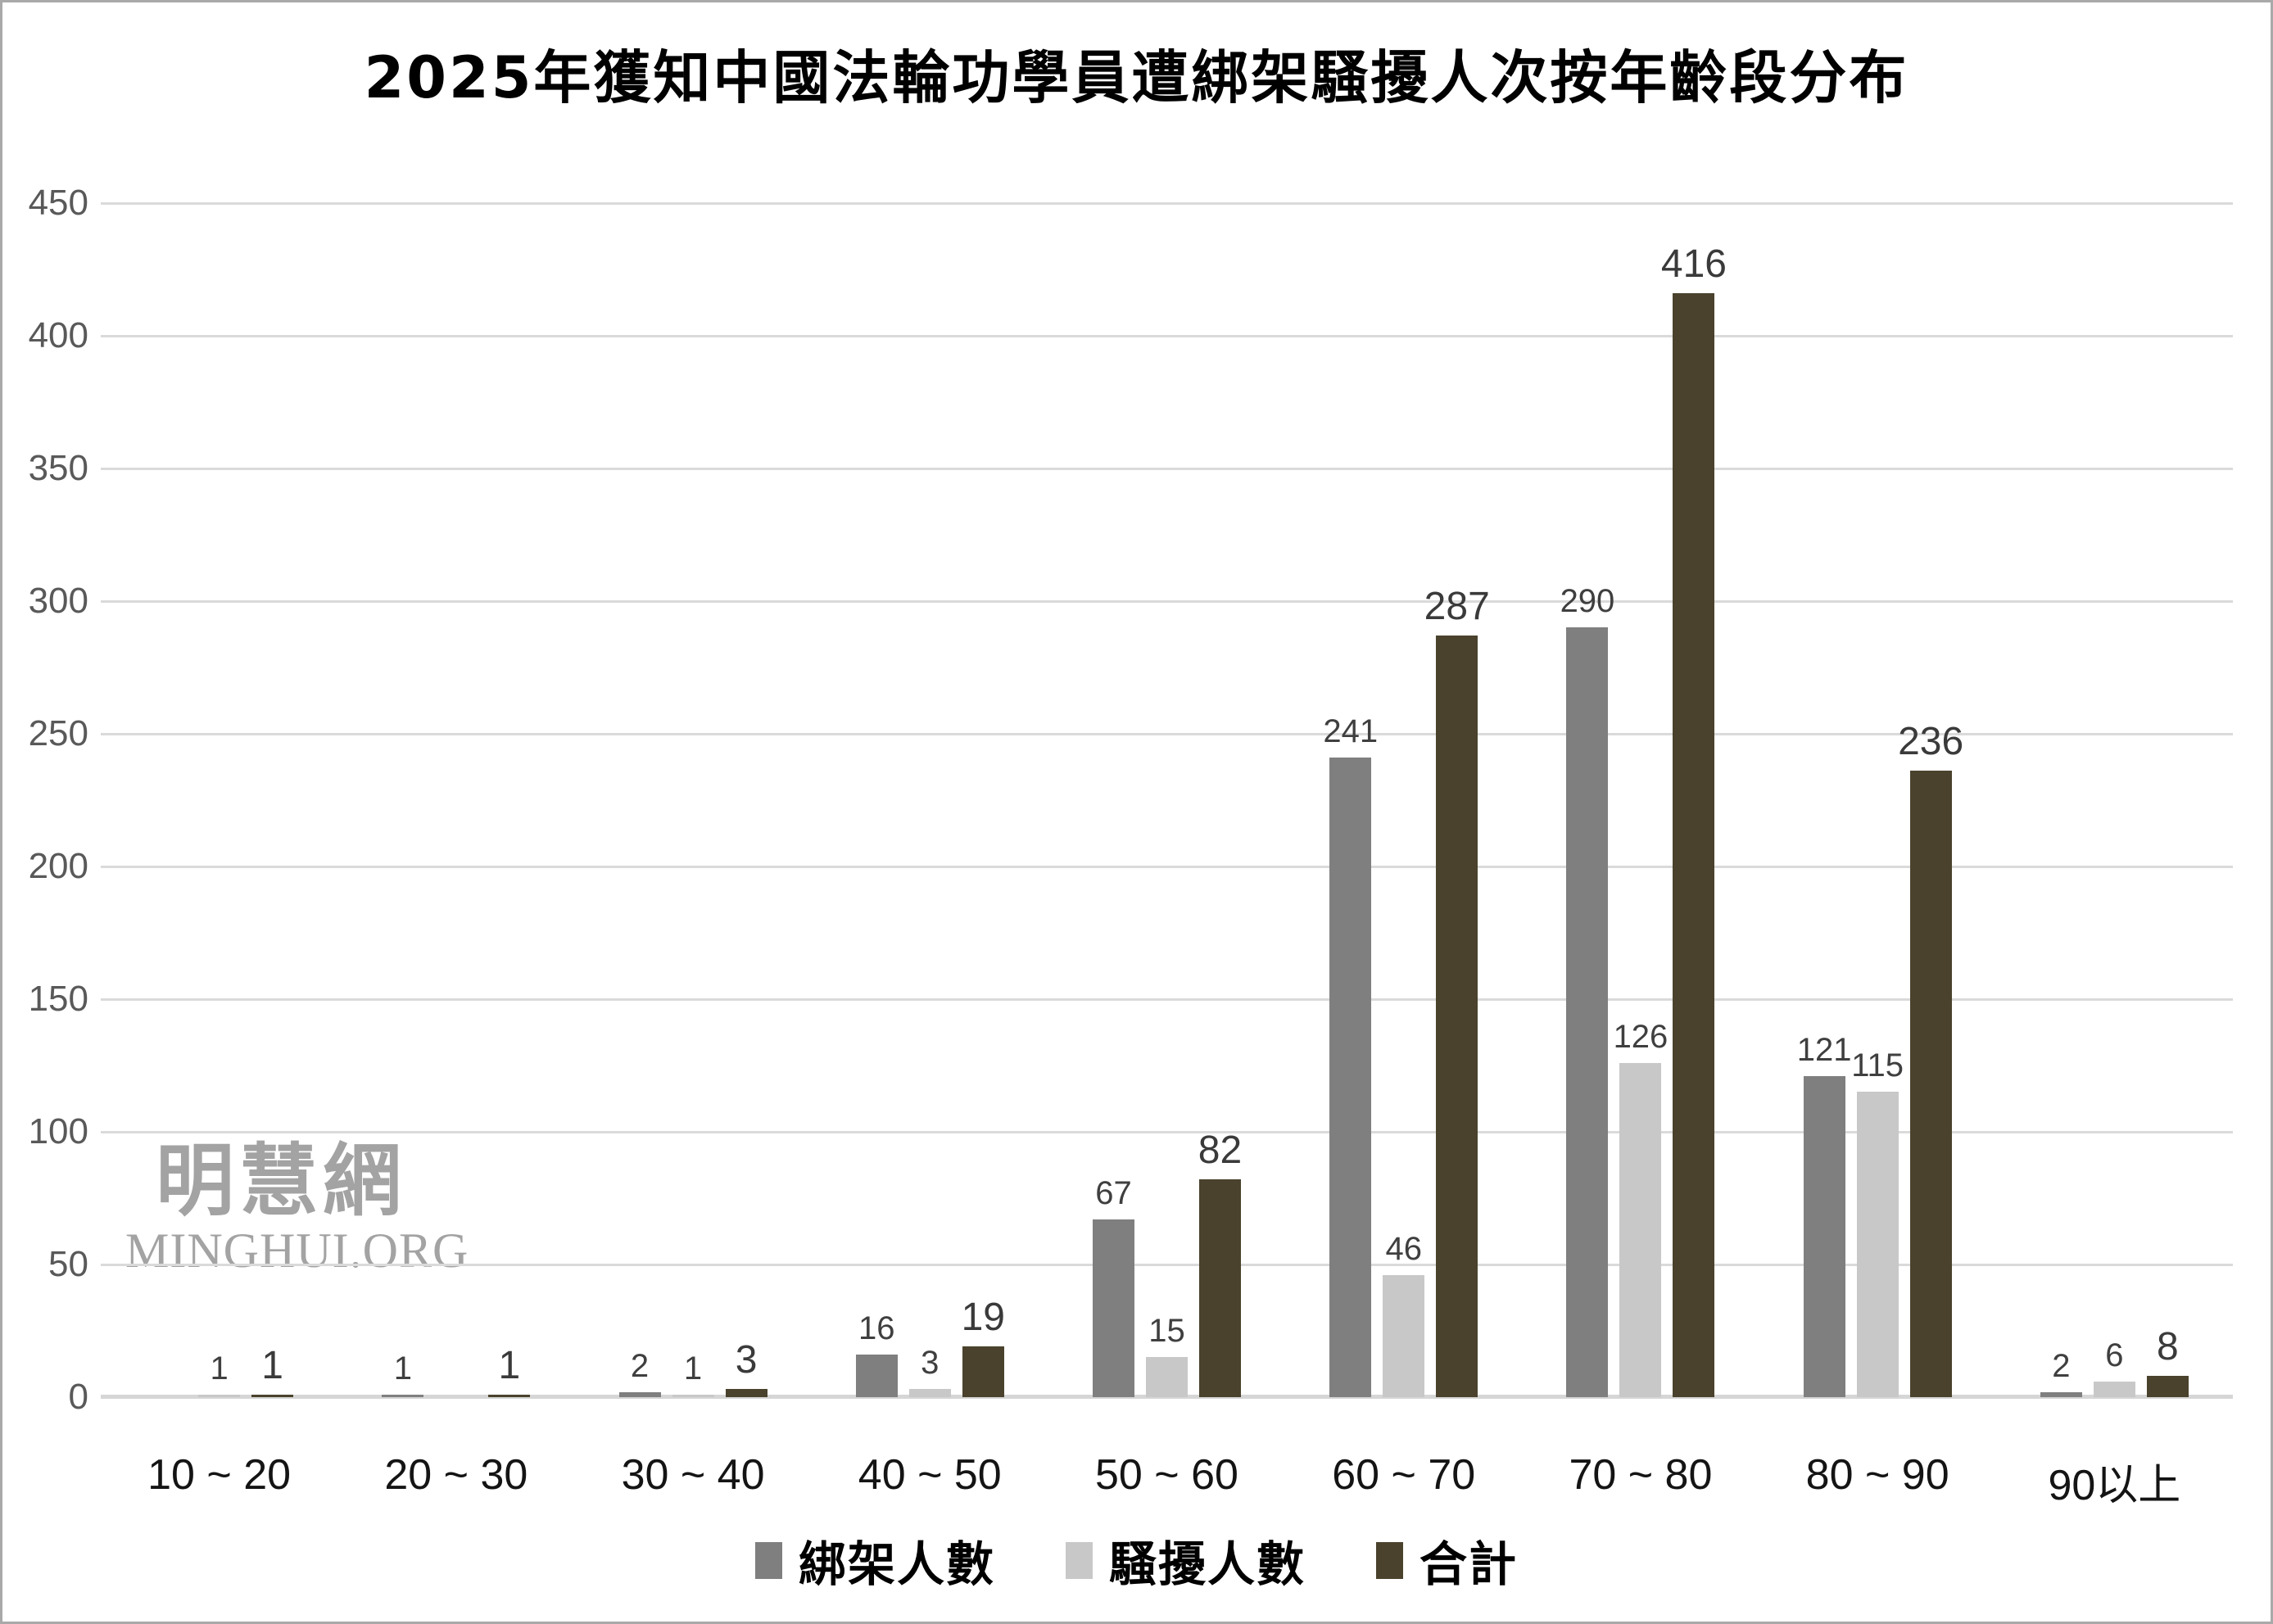 Image resolution: width=2273 pixels, height=1624 pixels. I want to click on bar-騷擾人數-40 ~ 50, so click(929, 1393).